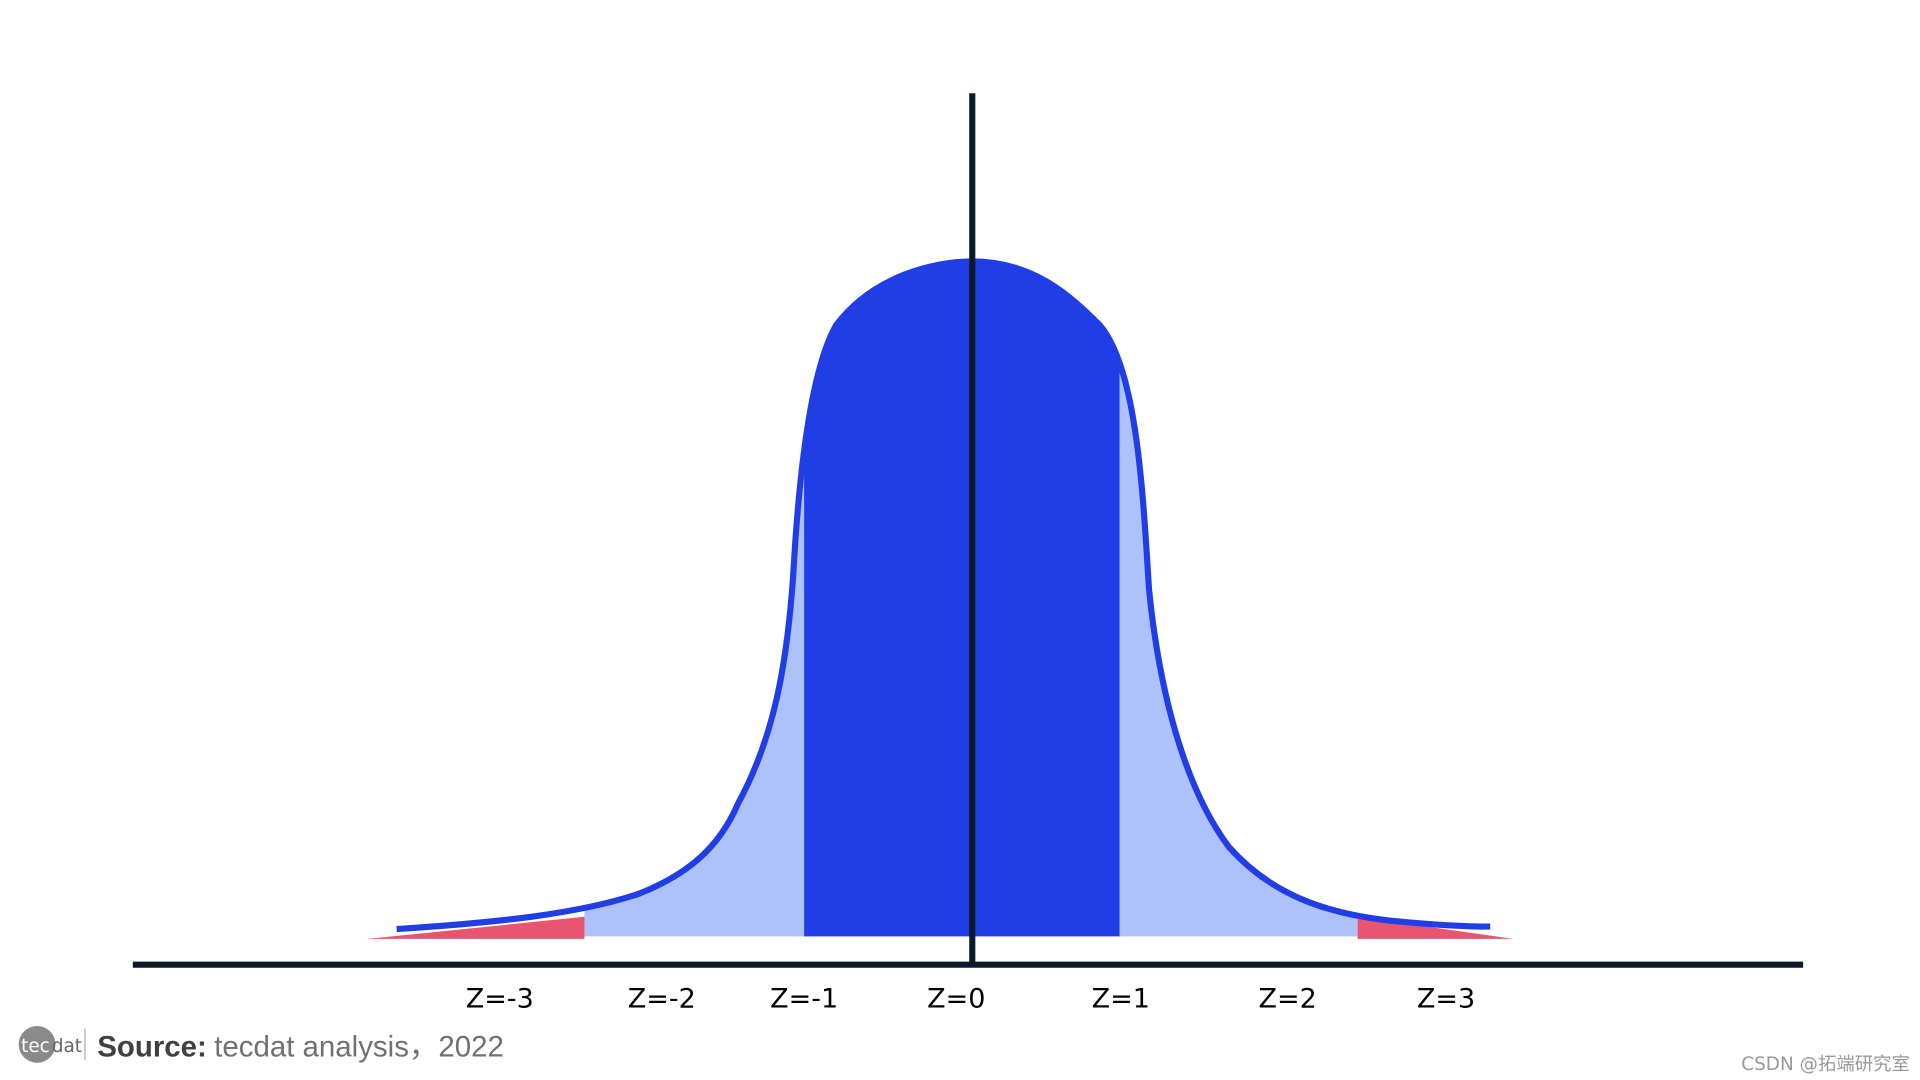  I want to click on source-text: tecdat analysis，2022, so click(359, 1047).